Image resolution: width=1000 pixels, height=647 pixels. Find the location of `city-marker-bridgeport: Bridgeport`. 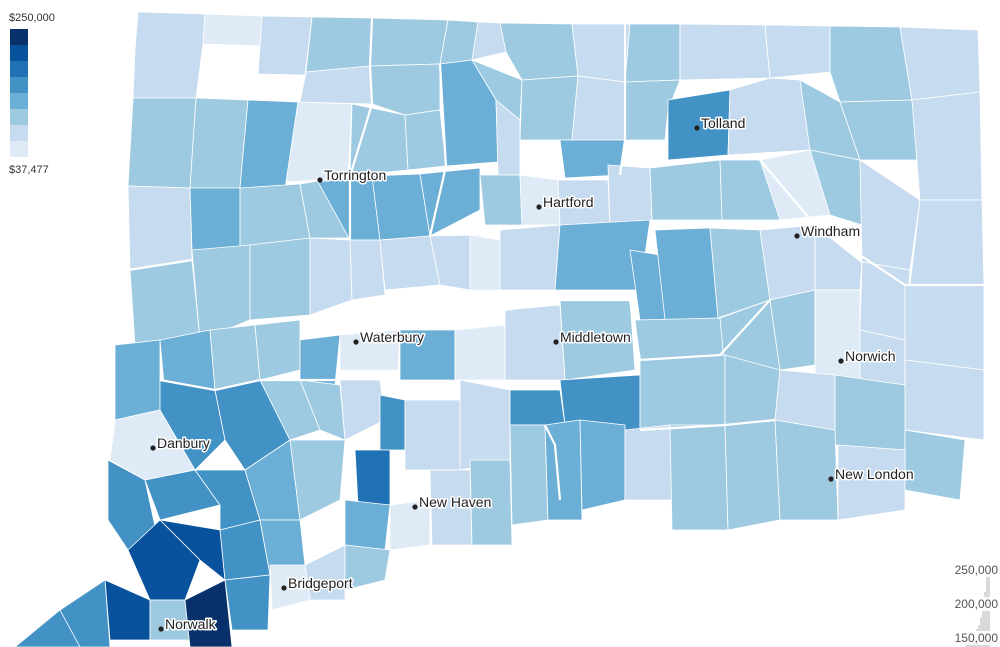

city-marker-bridgeport: Bridgeport is located at coordinates (317, 583).